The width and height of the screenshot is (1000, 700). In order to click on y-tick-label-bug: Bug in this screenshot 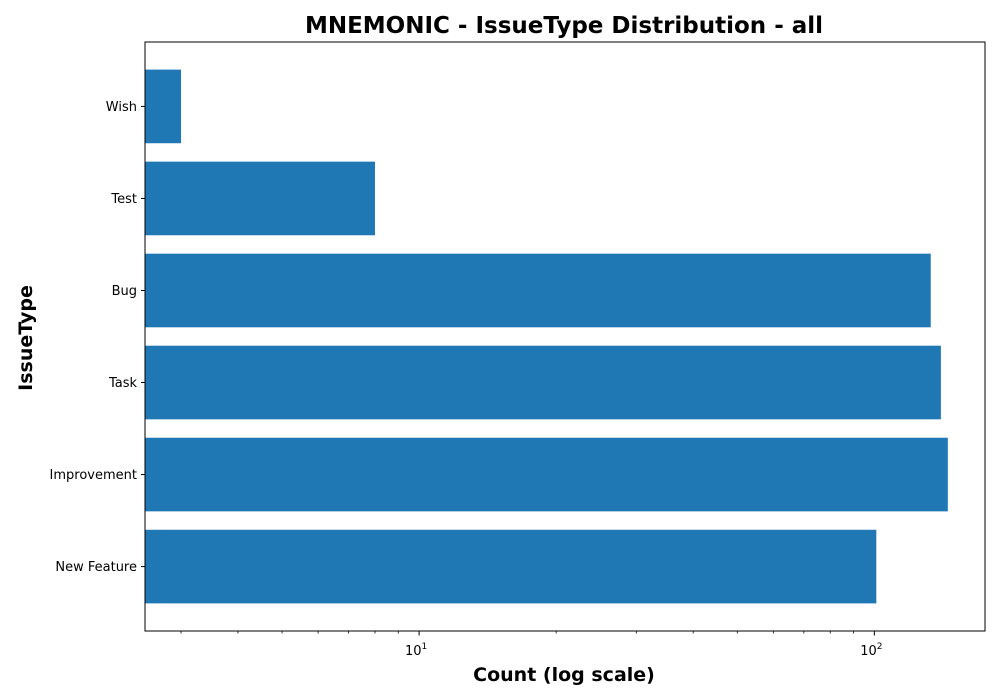, I will do `click(124, 291)`.